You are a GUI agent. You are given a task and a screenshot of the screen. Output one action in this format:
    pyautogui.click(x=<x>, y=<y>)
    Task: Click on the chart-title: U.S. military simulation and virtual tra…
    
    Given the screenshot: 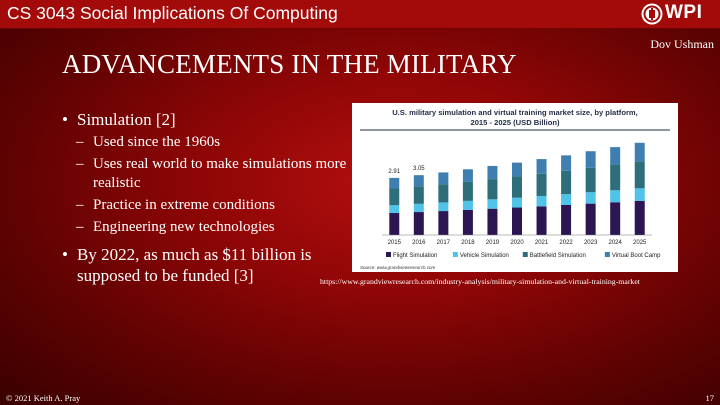 What is the action you would take?
    pyautogui.click(x=515, y=112)
    